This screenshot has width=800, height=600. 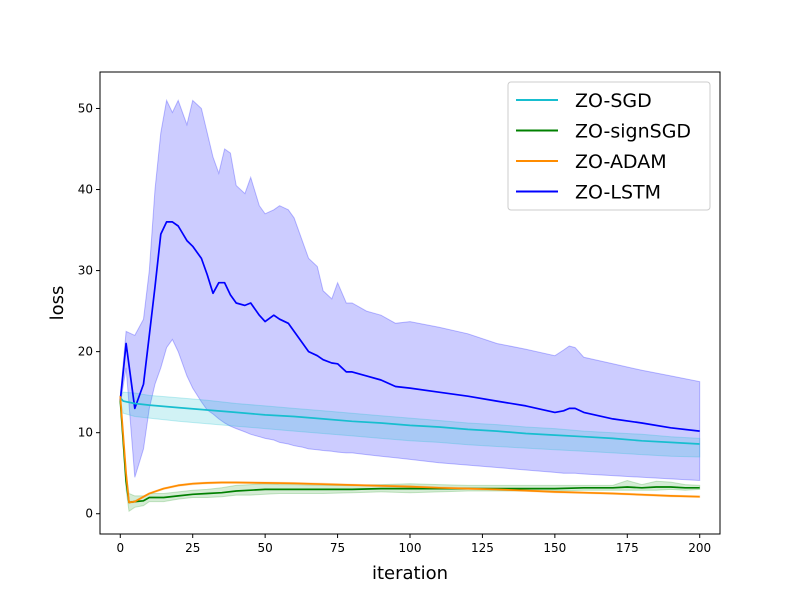 I want to click on x-tick-label: 0, so click(x=120, y=548).